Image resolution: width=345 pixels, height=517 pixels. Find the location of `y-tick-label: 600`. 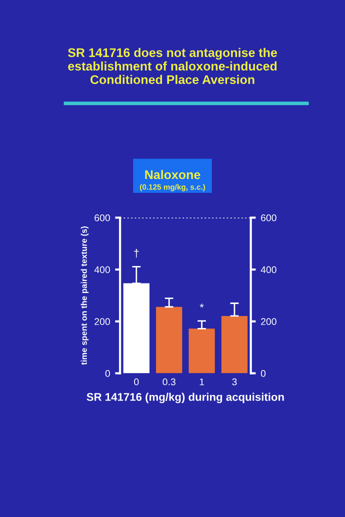

y-tick-label: 600 is located at coordinates (102, 218).